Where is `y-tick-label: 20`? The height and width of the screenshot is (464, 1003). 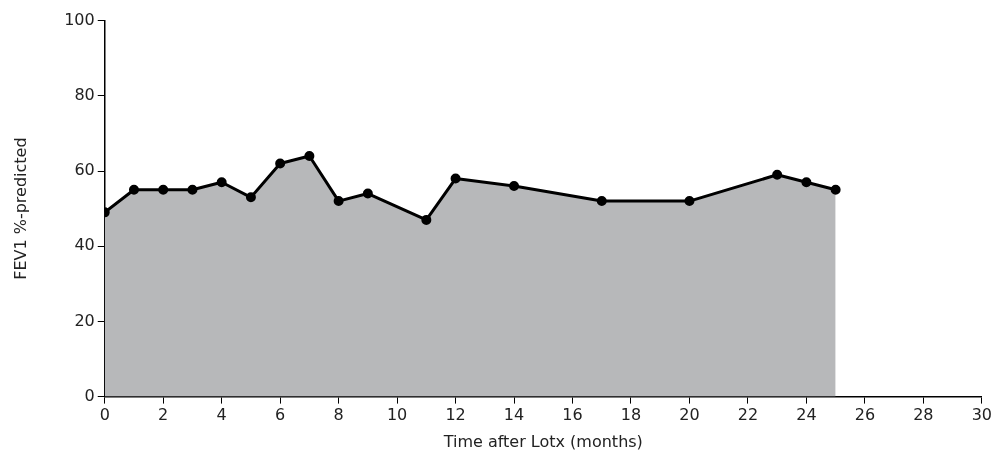
y-tick-label: 20 is located at coordinates (84, 320).